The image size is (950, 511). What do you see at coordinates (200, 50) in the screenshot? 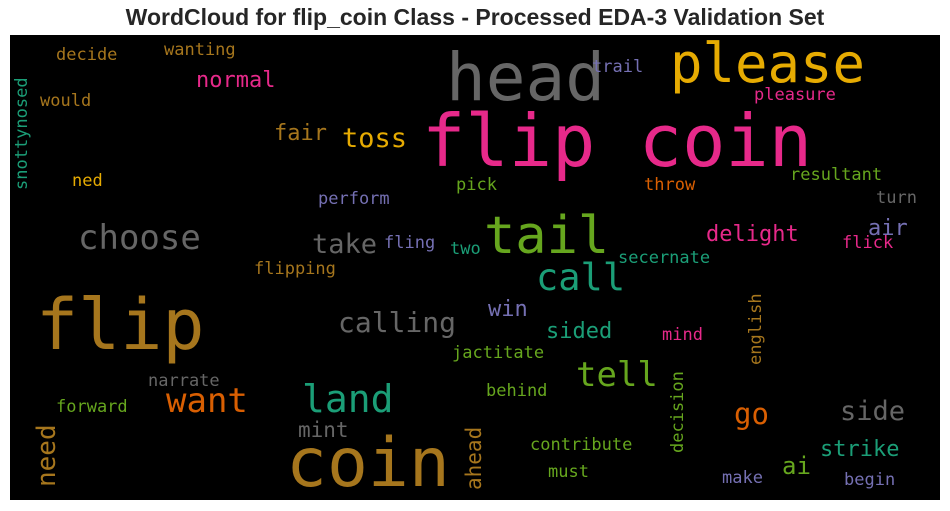
I see `word-wanting: wanting` at bounding box center [200, 50].